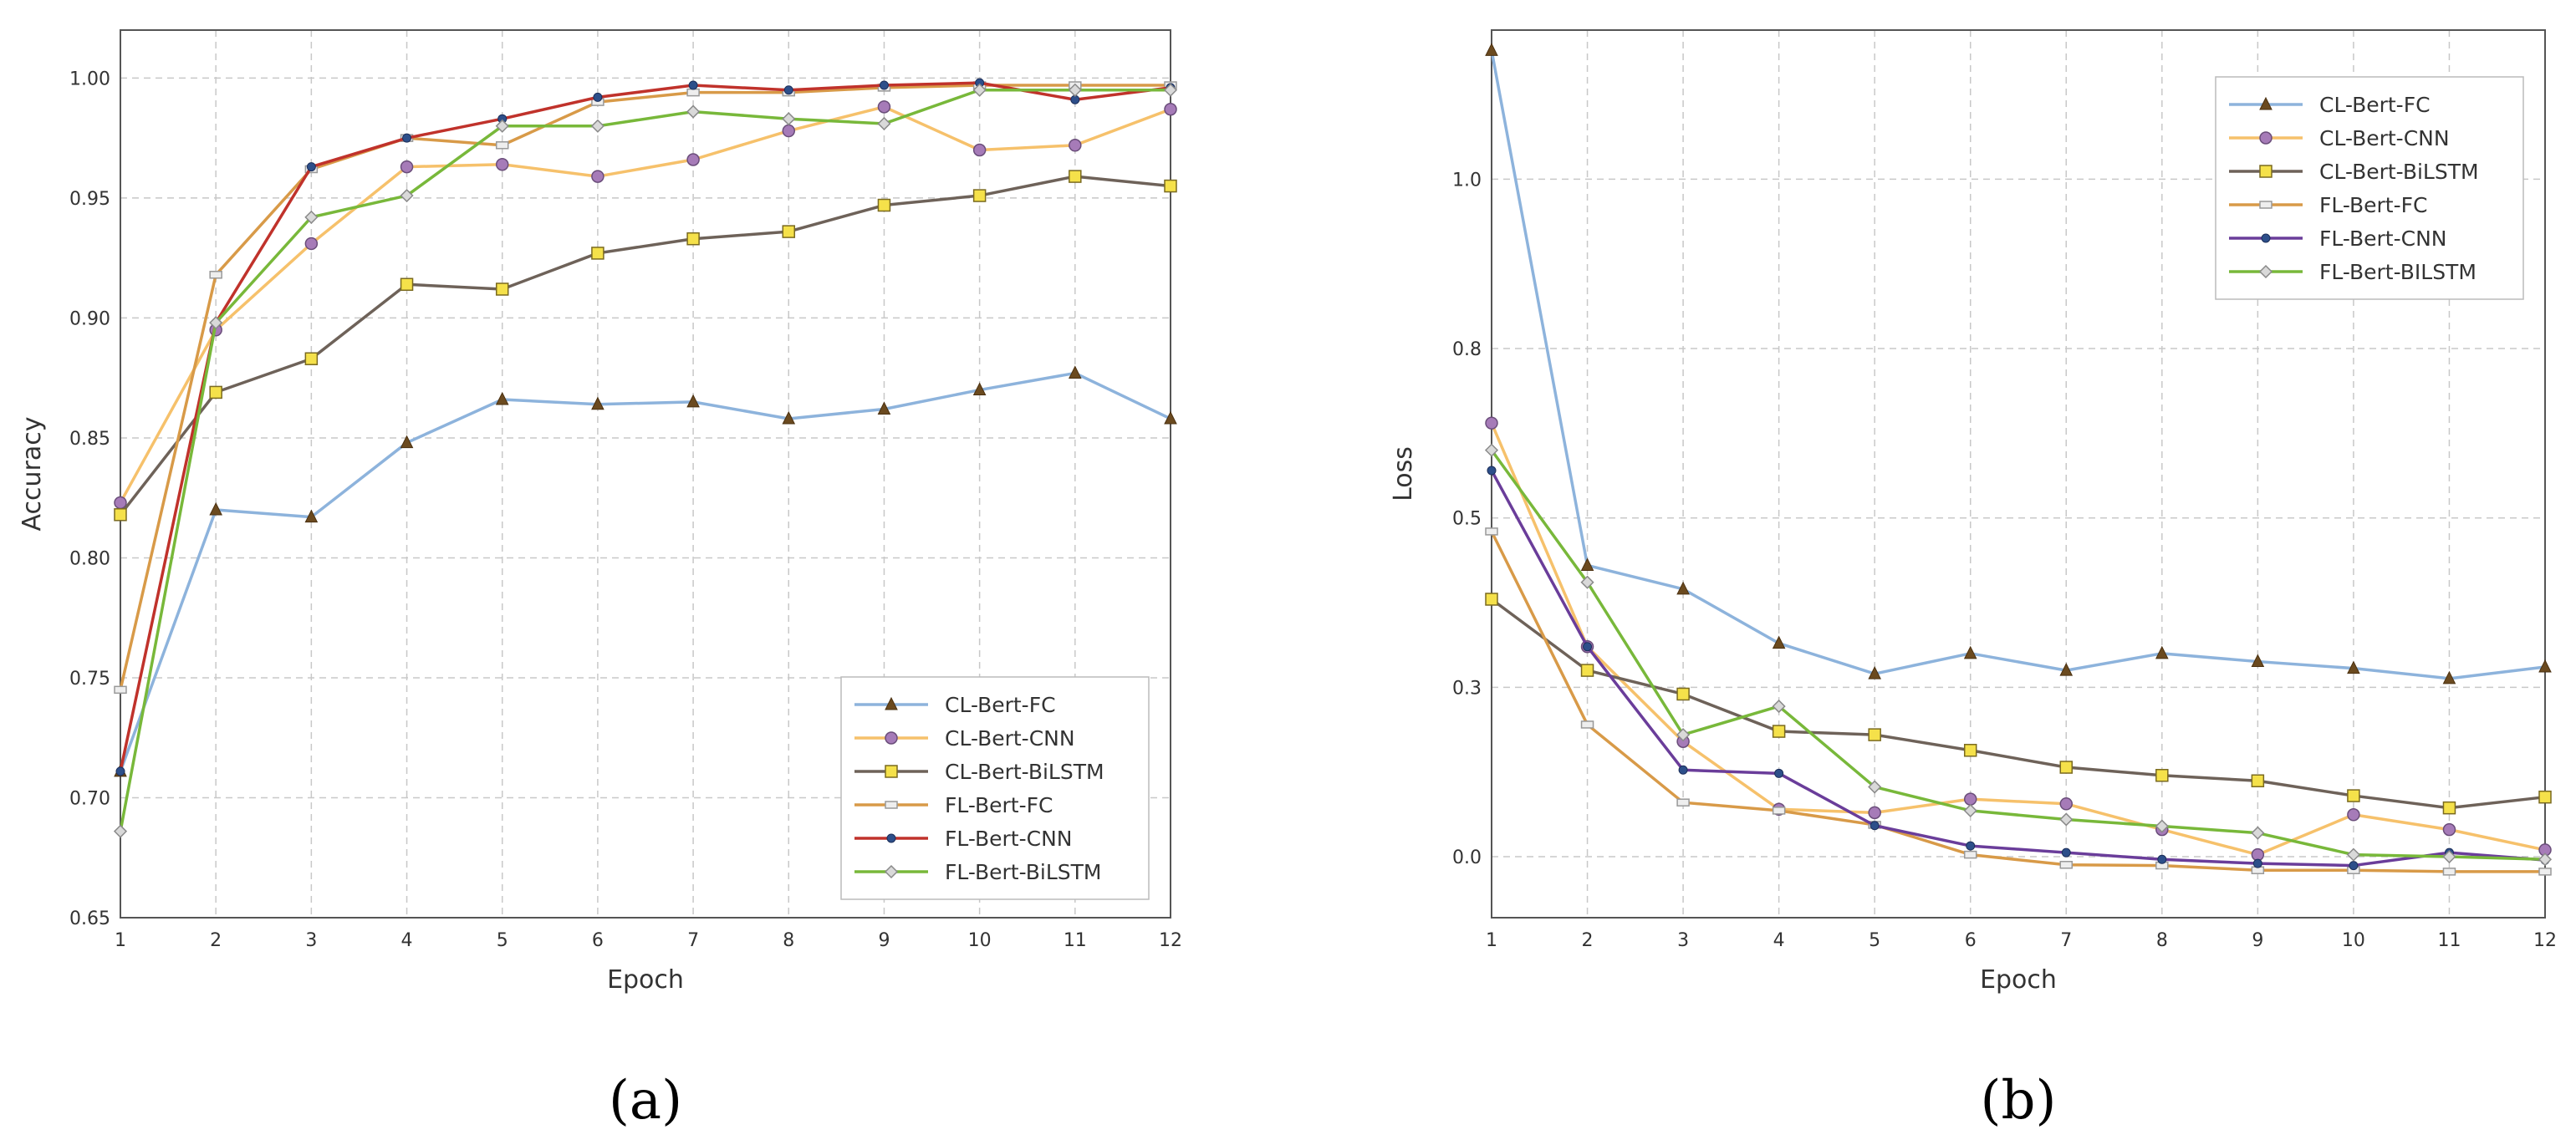 Image resolution: width=2576 pixels, height=1140 pixels. Describe the element at coordinates (1467, 688) in the screenshot. I see `y-tick-label-b: 0.3` at that location.